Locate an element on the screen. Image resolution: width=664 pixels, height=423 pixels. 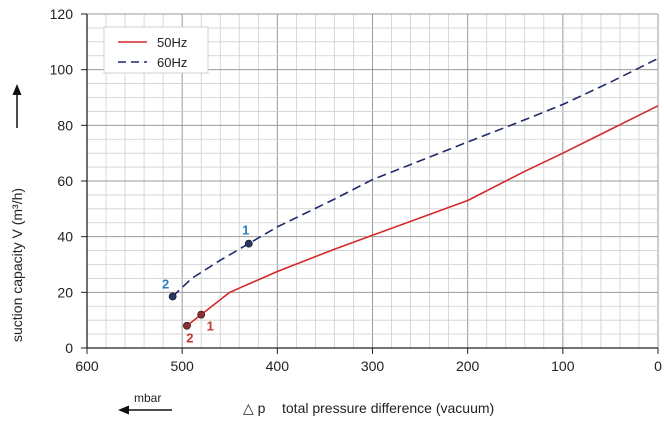
x-tick-label: 600 is located at coordinates (87, 366).